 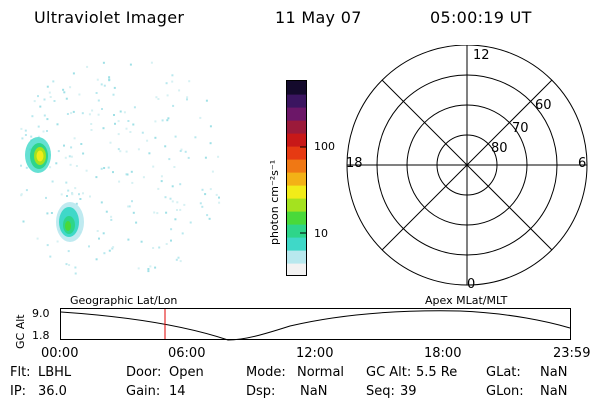 I want to click on status-glat-value: NaN, so click(x=554, y=372).